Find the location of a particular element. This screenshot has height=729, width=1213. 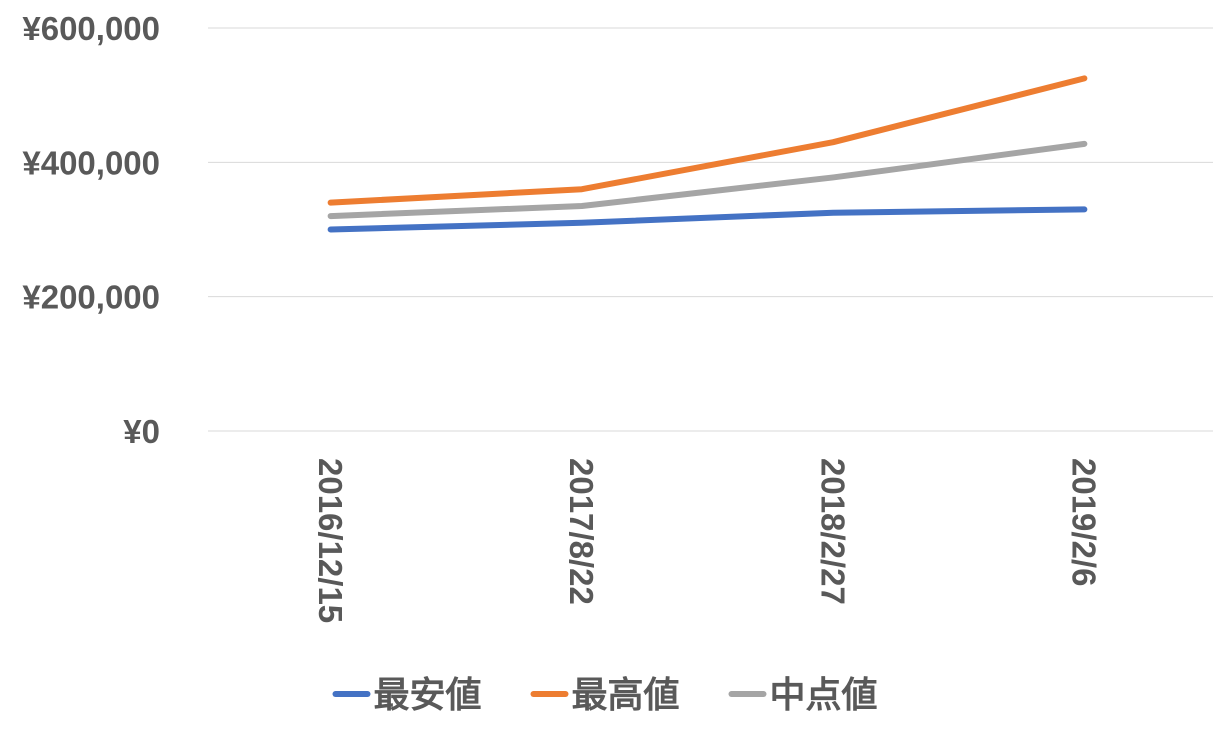

y-tick-label: ¥600,000 is located at coordinates (91, 28).